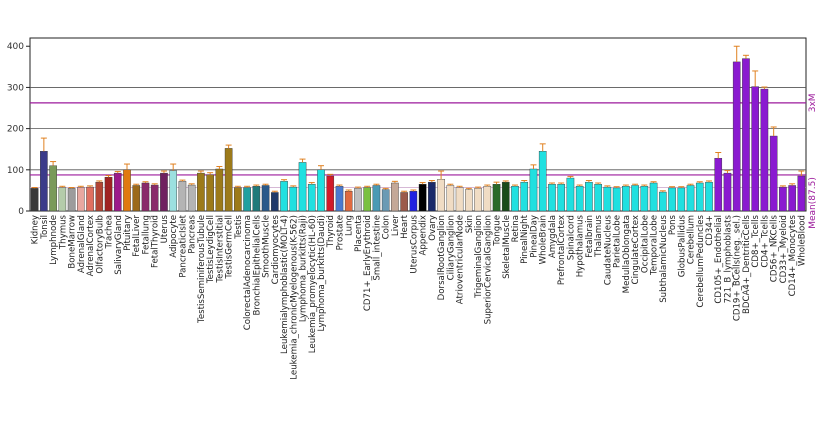 This screenshot has height=436, width=820. I want to click on category-label: AdrenalCortex, so click(91, 245).